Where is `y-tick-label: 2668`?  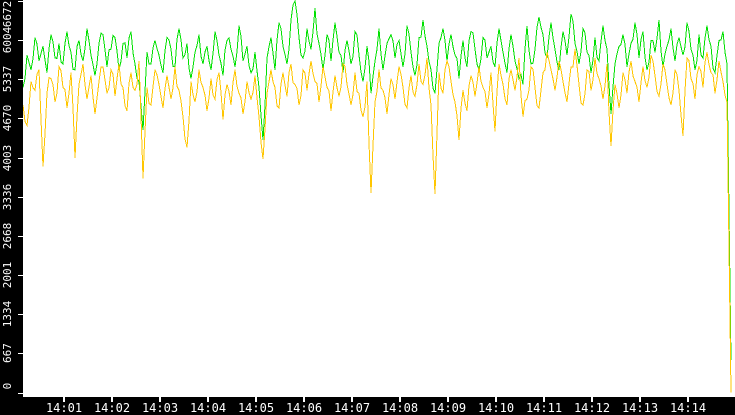 y-tick-label: 2668 is located at coordinates (7, 236).